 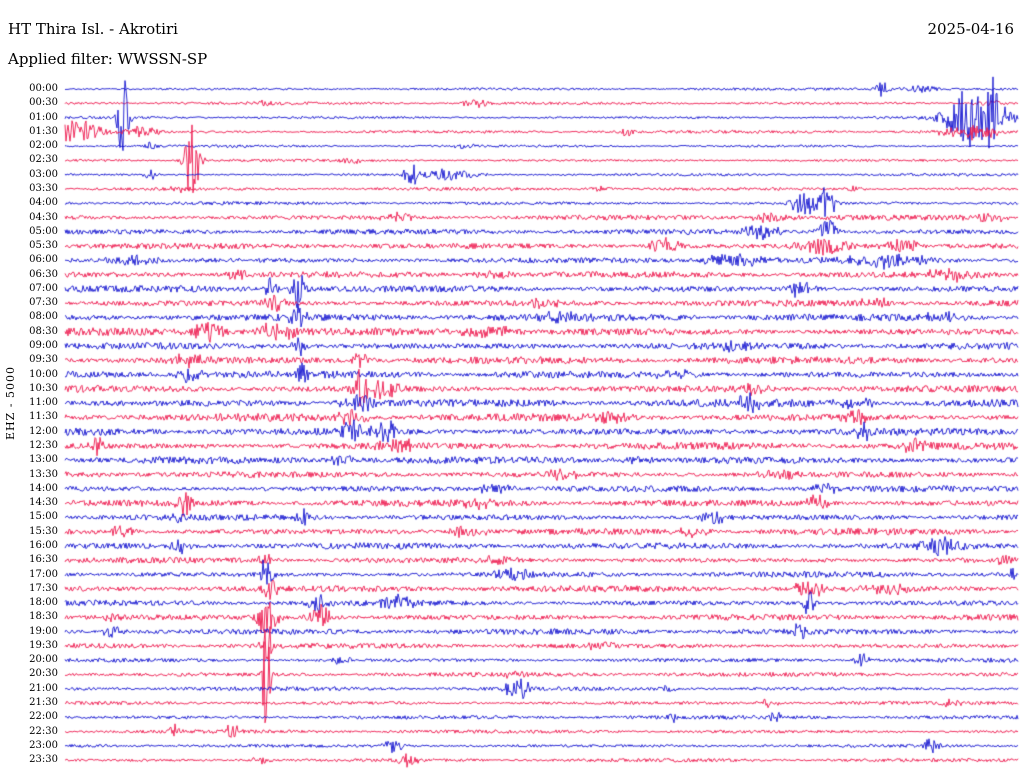 I want to click on time-label: 06:30, so click(x=43, y=274).